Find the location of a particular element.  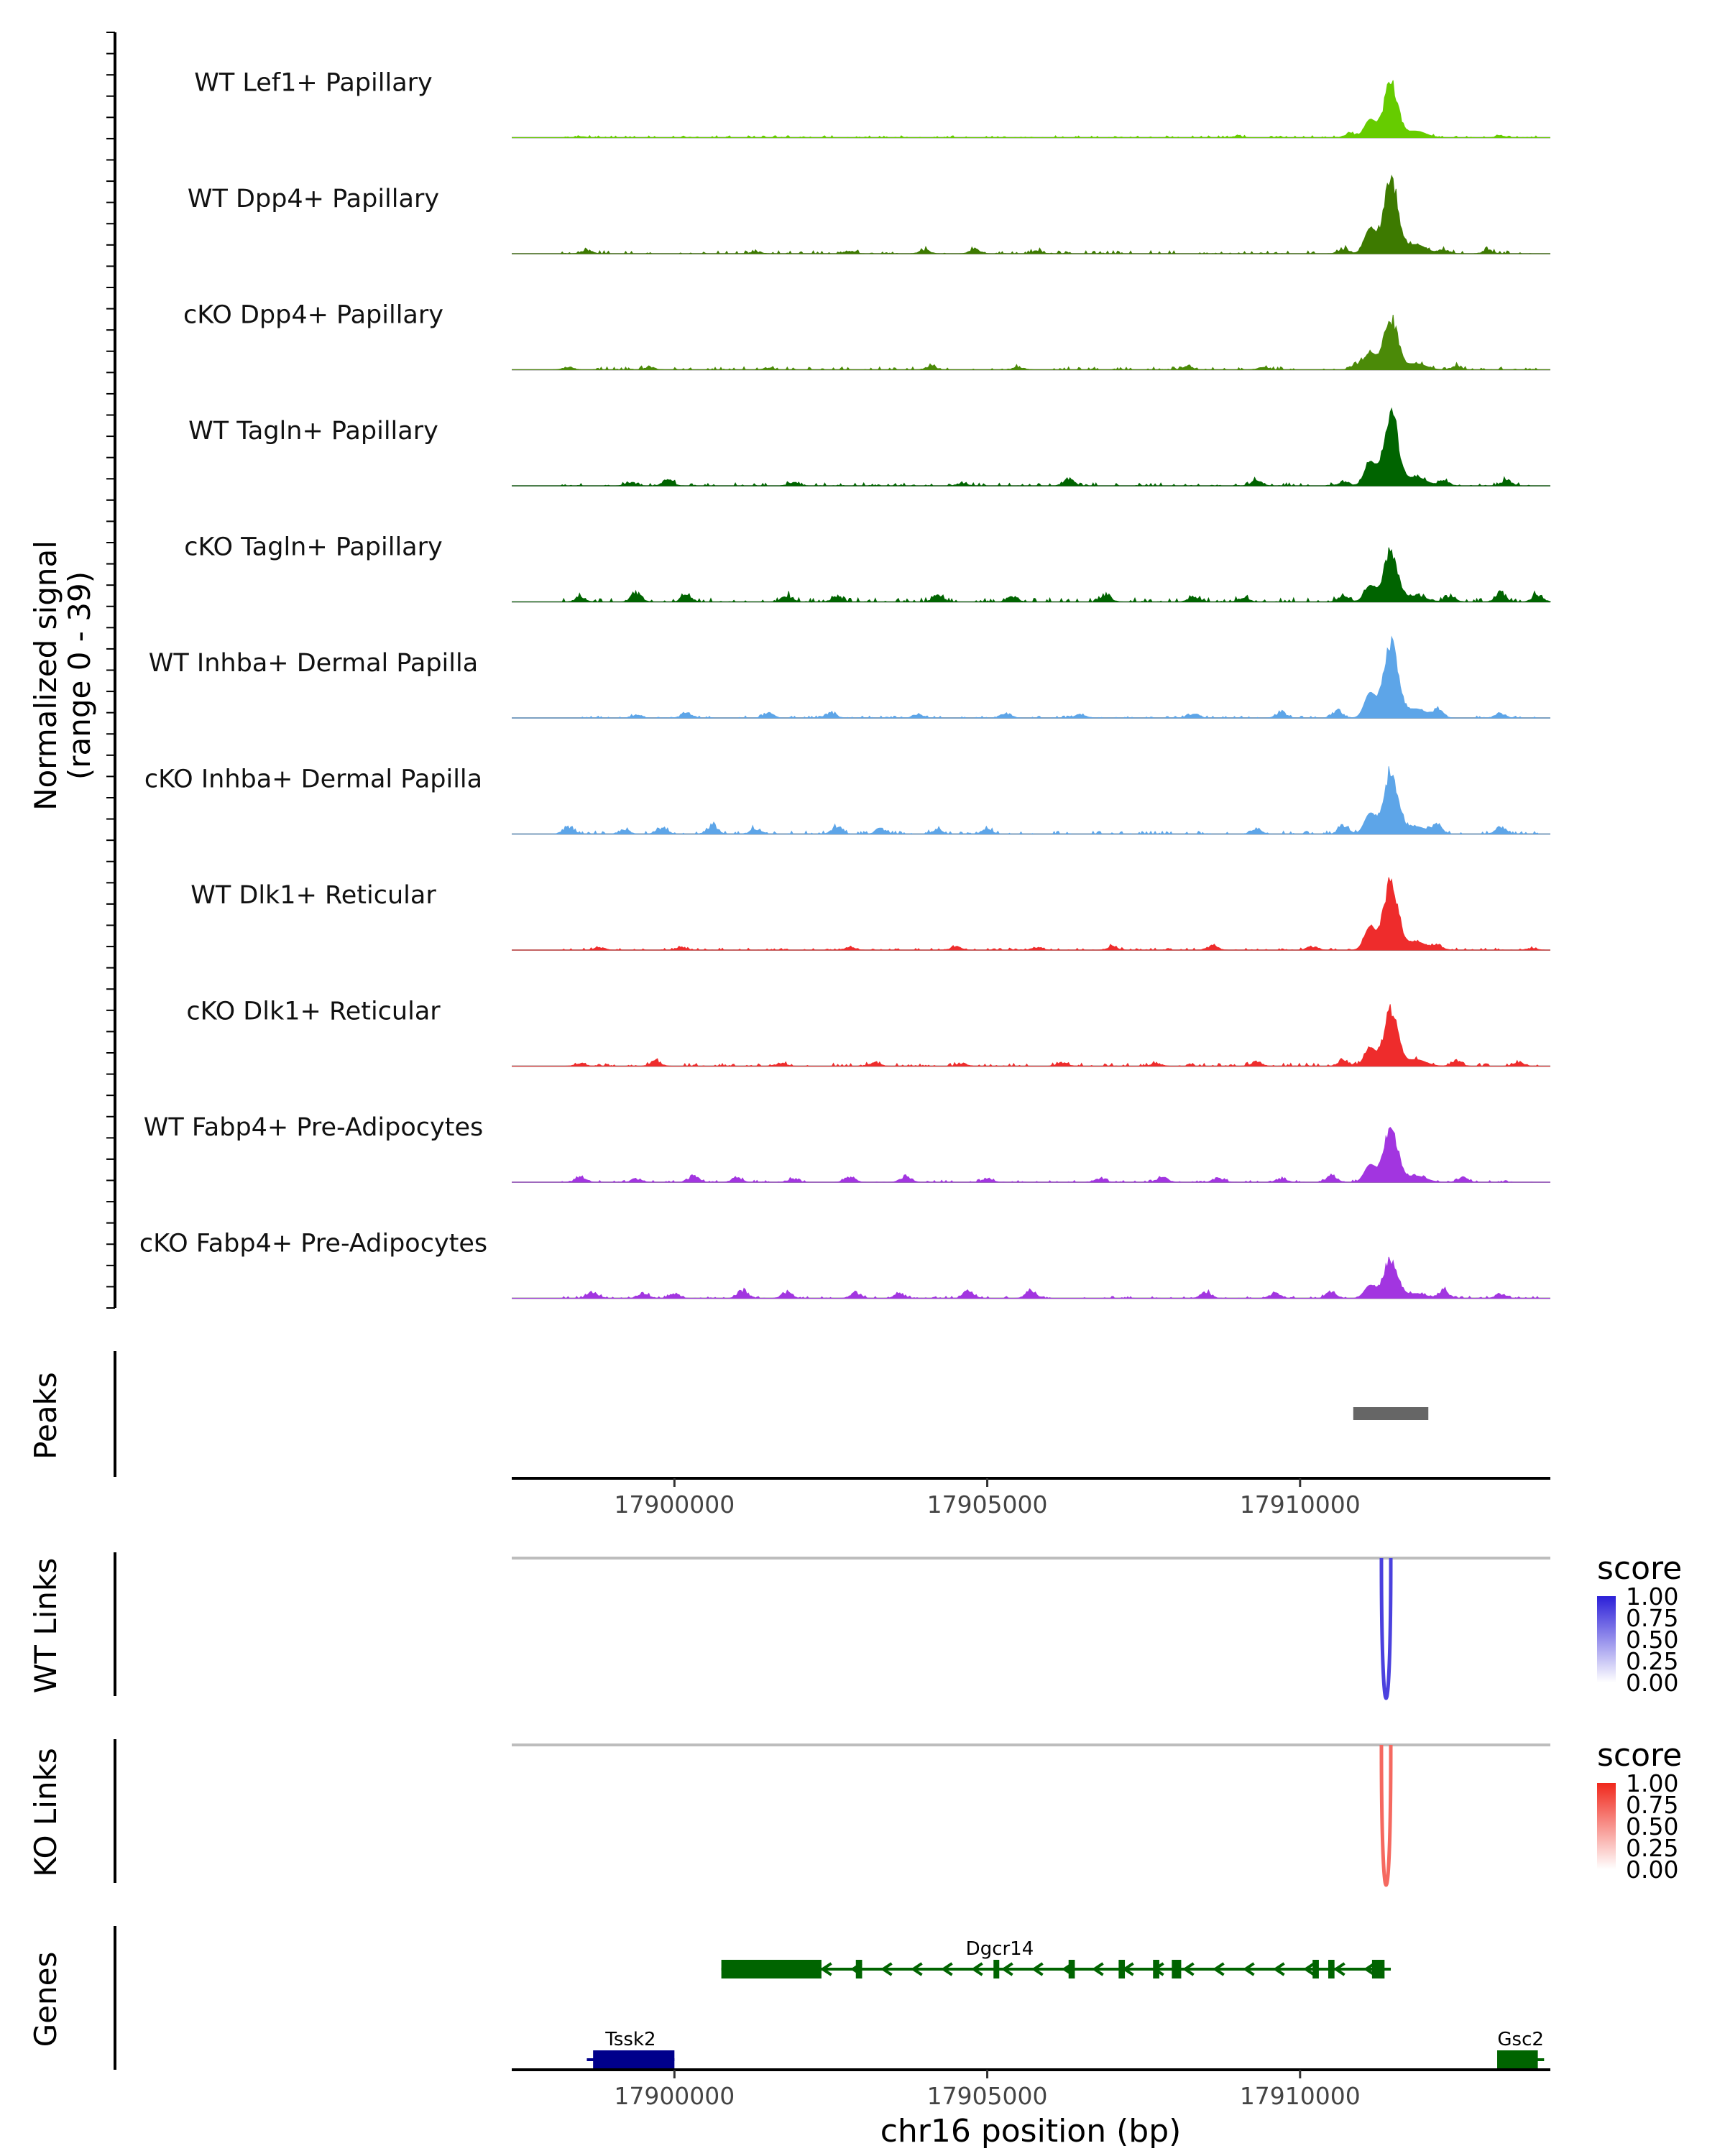

coverage-track: WT Dpp4+ Papillary is located at coordinates (869, 214).